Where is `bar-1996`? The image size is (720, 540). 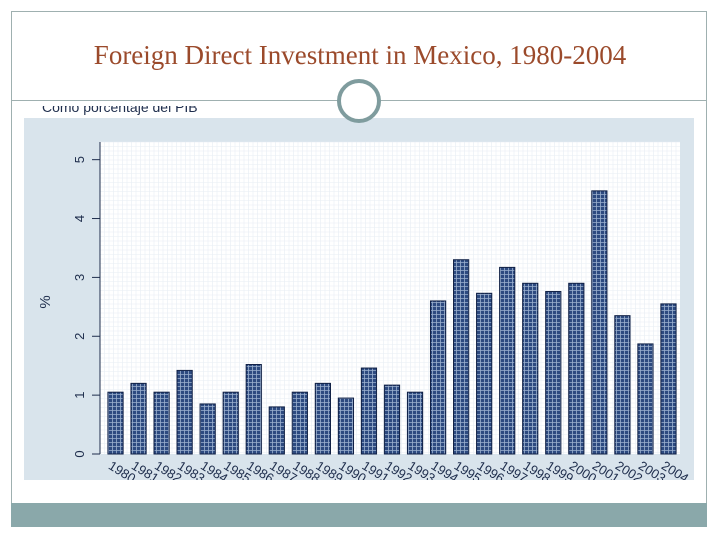
bar-1996 is located at coordinates (484, 373).